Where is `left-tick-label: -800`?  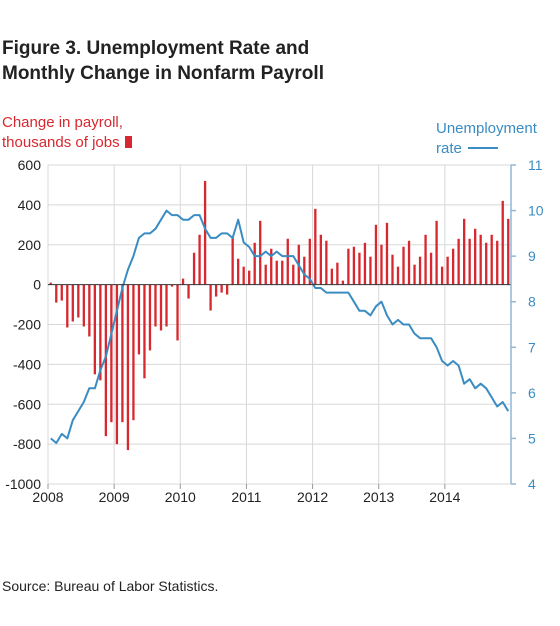 left-tick-label: -800 is located at coordinates (27, 444).